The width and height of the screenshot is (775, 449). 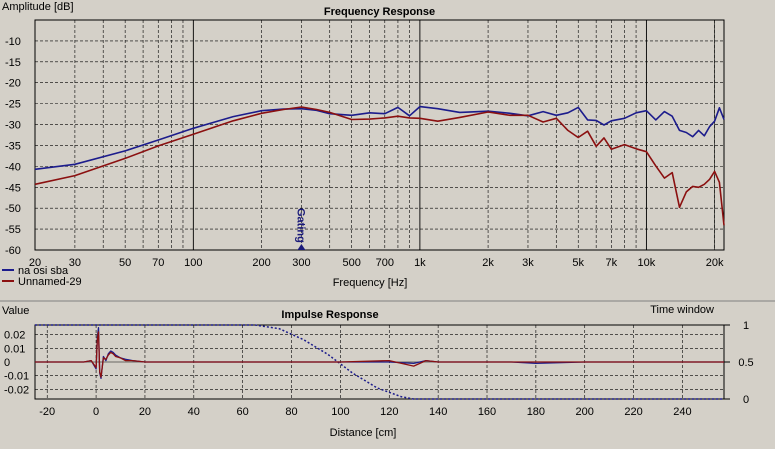 What do you see at coordinates (13, 251) in the screenshot?
I see `freq-y-tick-label: -60` at bounding box center [13, 251].